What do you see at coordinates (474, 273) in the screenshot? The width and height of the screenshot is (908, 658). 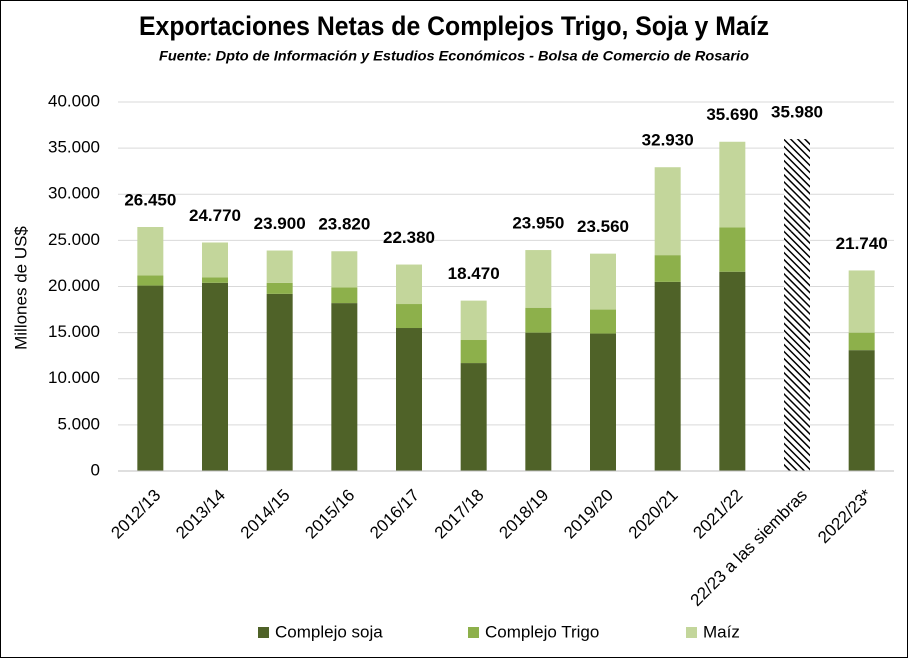 I see `total-label: 18.470` at bounding box center [474, 273].